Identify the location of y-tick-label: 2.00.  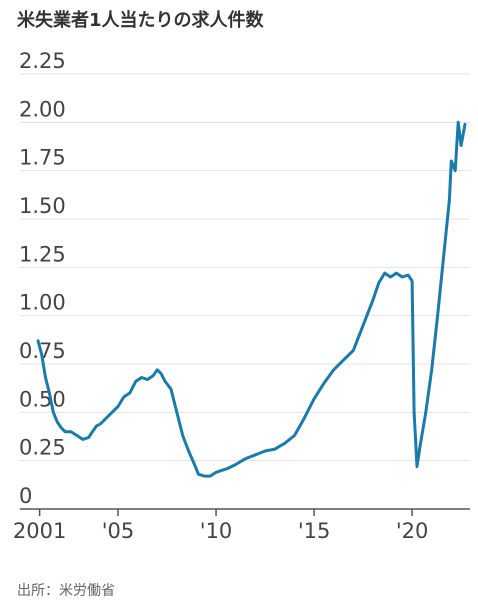
(42, 109).